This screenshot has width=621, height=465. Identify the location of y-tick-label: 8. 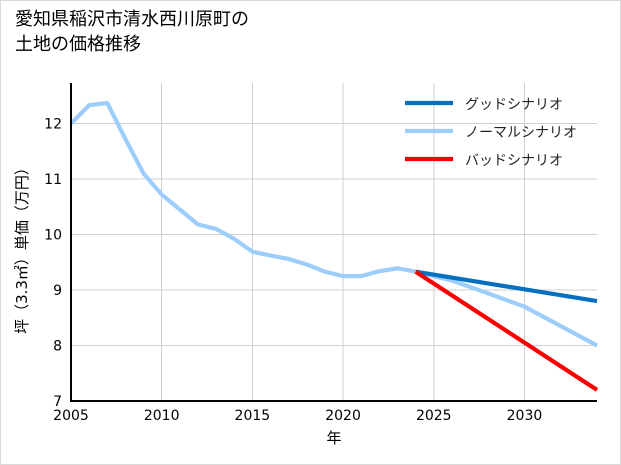
(57, 347).